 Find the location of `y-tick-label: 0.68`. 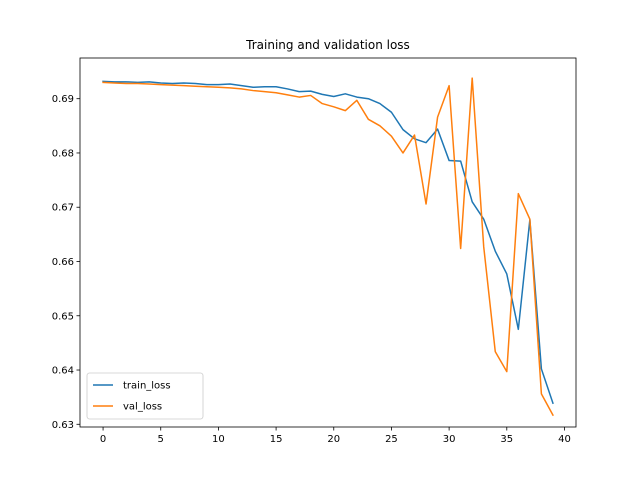

y-tick-label: 0.68 is located at coordinates (63, 153).